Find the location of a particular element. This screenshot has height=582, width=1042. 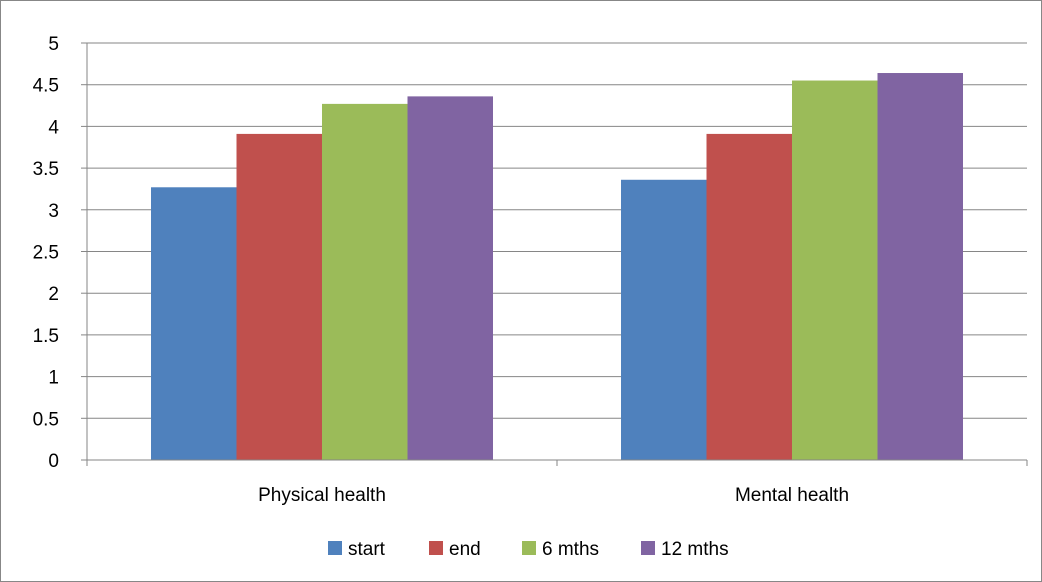

y-axis-tick-labels: 0 0.5 1 1.5 2 2.5 3 3.5 4 4.5 5 is located at coordinates (46, 253).